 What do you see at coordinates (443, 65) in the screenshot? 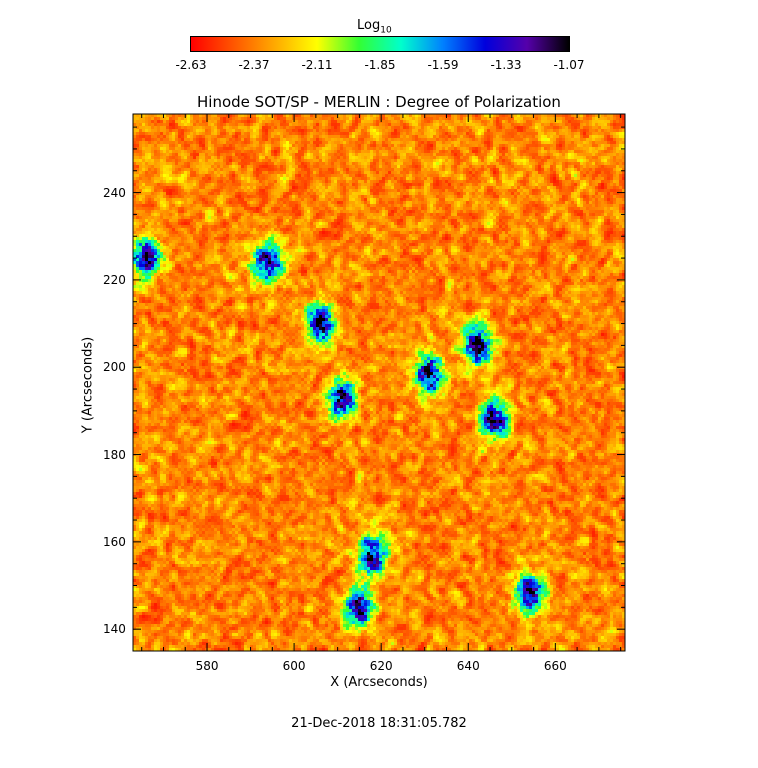
I see `colorbar-tick-label: -1.59` at bounding box center [443, 65].